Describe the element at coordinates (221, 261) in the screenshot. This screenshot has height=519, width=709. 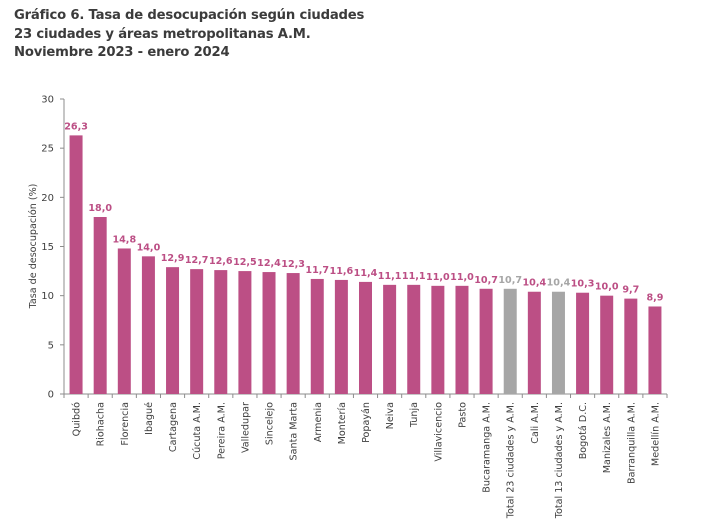
I see `data-label: 12,6` at that location.